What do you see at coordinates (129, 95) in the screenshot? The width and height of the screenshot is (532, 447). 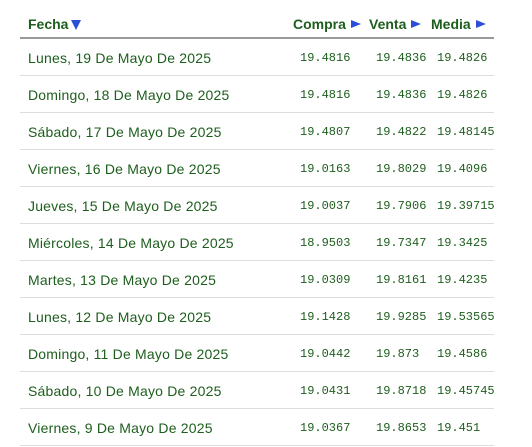 I see `fecha-cell: Domingo, 18 De Mayo De 2025` at bounding box center [129, 95].